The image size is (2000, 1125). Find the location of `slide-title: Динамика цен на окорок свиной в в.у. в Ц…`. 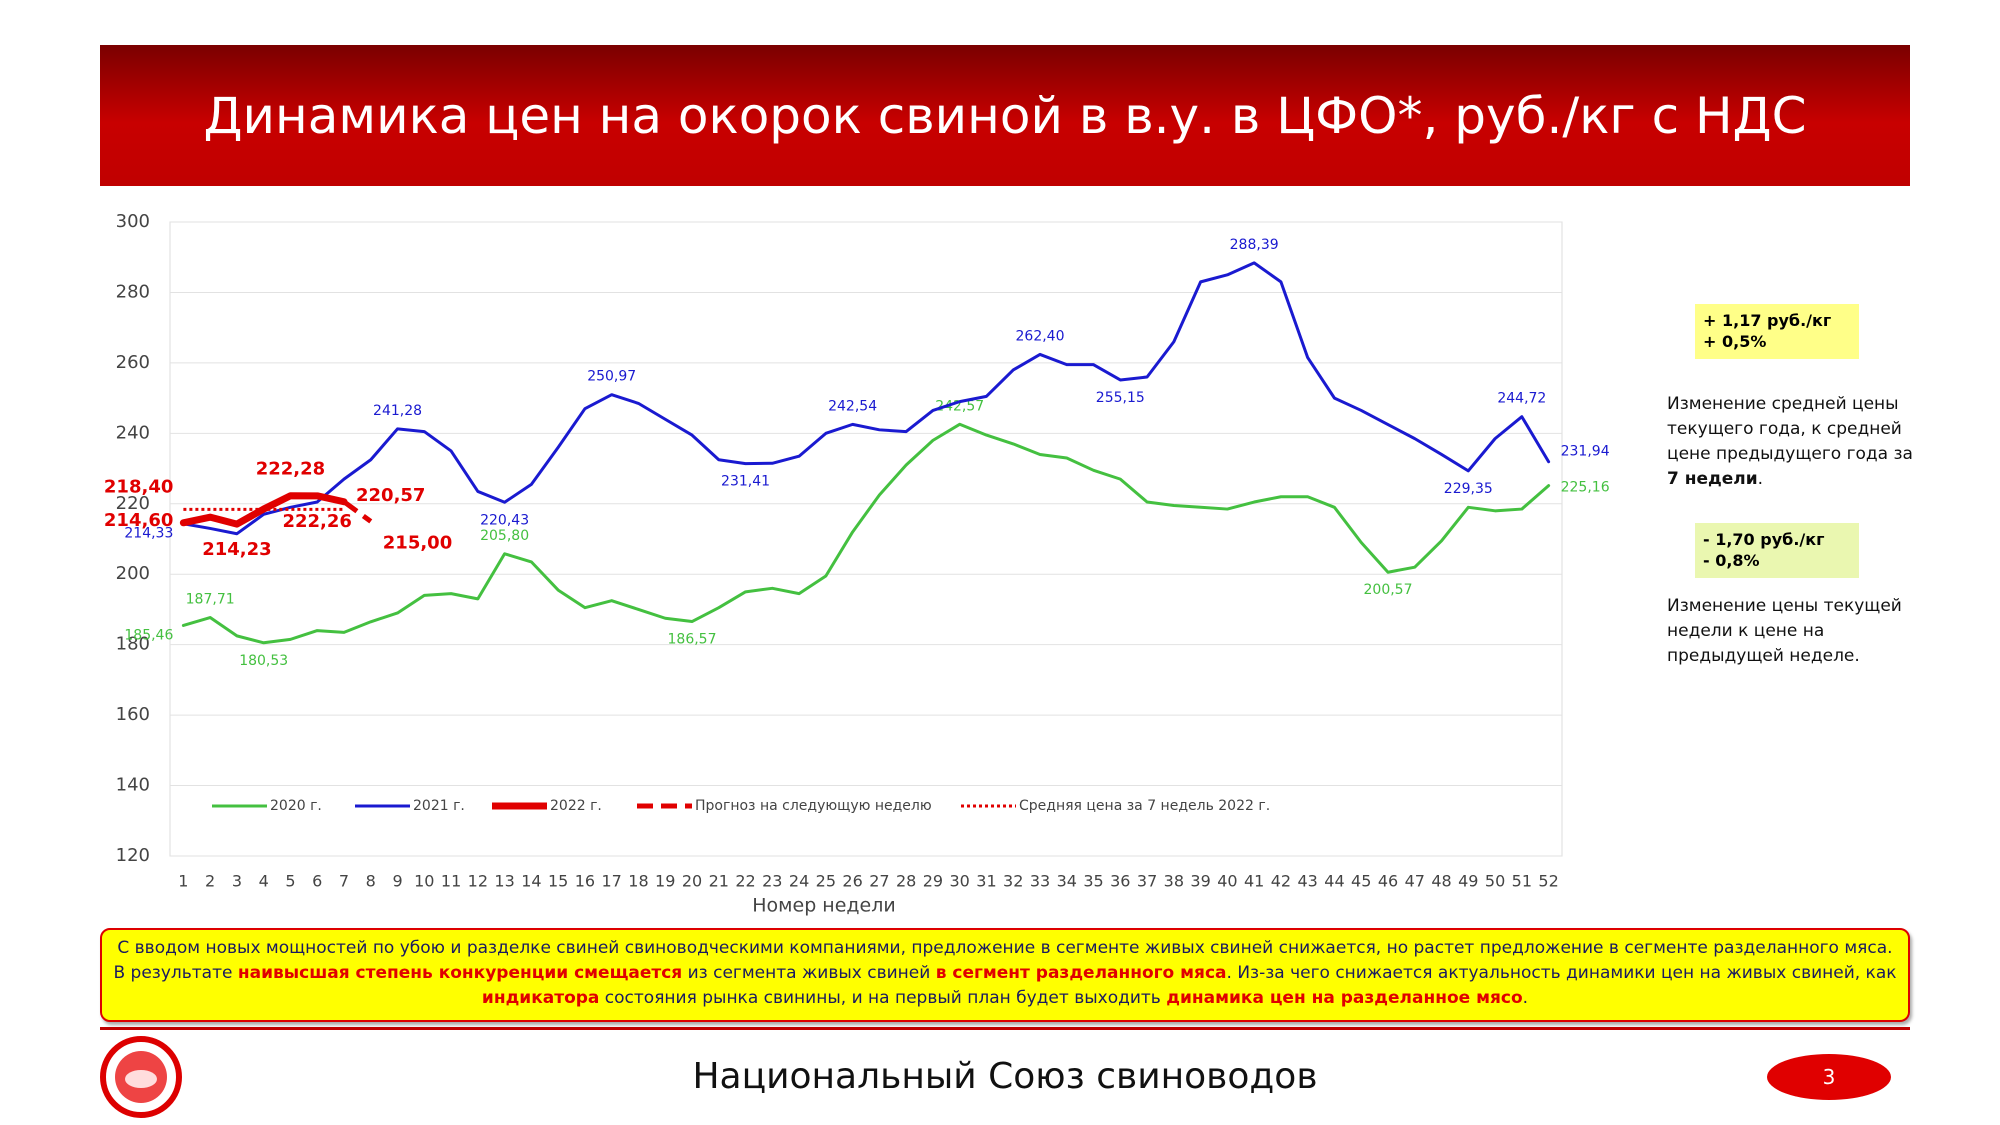

slide-title: Динамика цен на окорок свиной в в.у. в Ц… is located at coordinates (1005, 115).